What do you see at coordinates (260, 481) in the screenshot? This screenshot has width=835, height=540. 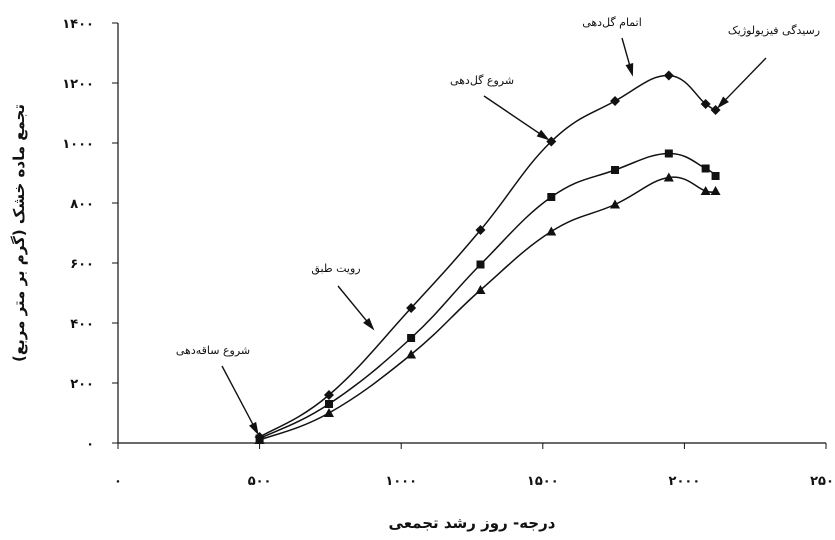 I see `x-tick-label: ۵۰۰` at bounding box center [260, 481].